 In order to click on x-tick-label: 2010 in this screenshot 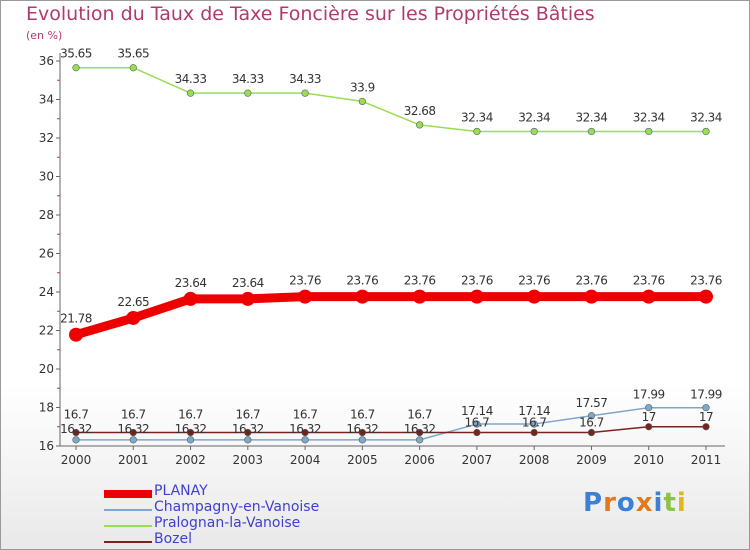, I will do `click(648, 460)`.